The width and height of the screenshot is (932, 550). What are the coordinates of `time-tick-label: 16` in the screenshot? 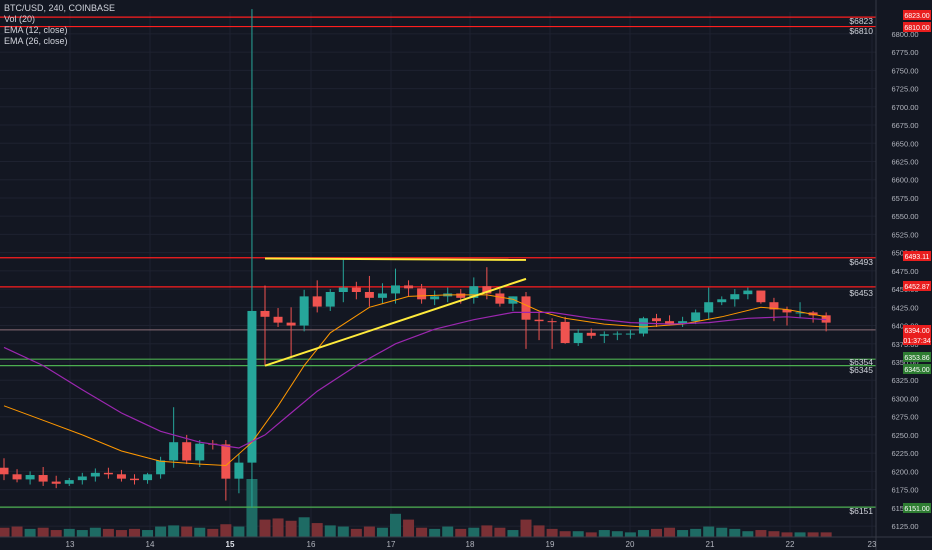 It's located at (311, 544).